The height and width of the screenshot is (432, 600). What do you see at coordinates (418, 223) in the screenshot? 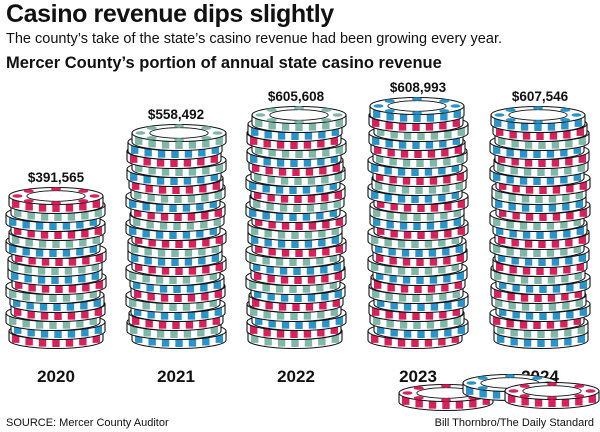
I see `chip-stack-2023` at bounding box center [418, 223].